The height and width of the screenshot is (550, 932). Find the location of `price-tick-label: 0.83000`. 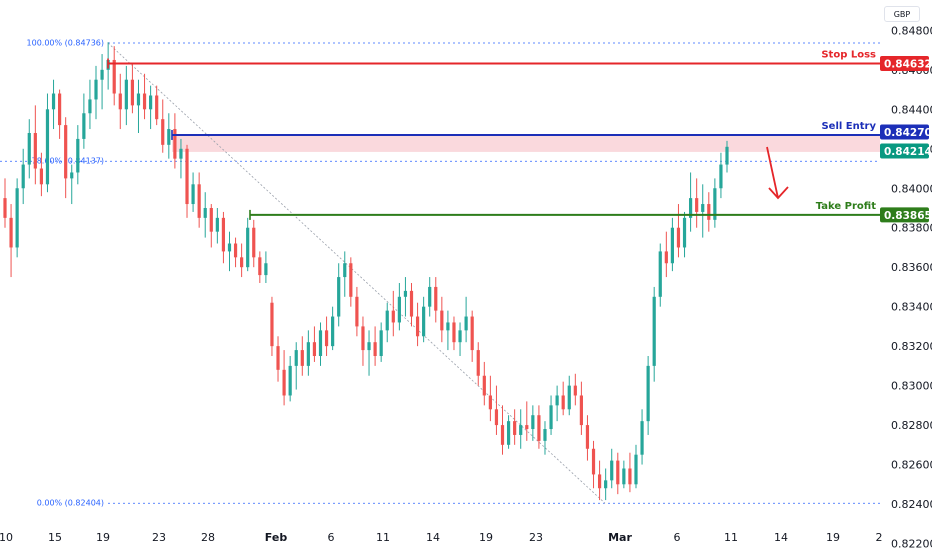

price-tick-label: 0.83000 is located at coordinates (911, 386).